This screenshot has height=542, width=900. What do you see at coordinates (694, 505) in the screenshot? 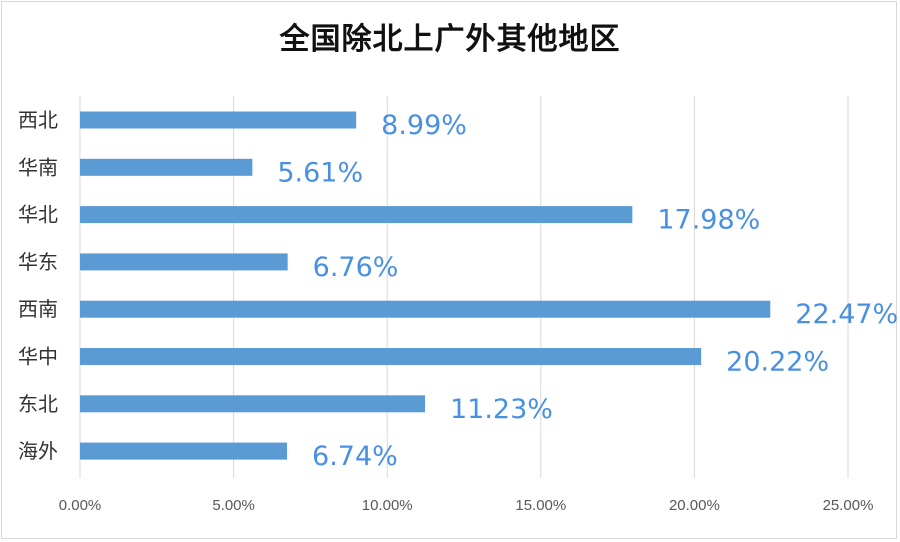
I see `x-tick-label: 20.00%` at bounding box center [694, 505].